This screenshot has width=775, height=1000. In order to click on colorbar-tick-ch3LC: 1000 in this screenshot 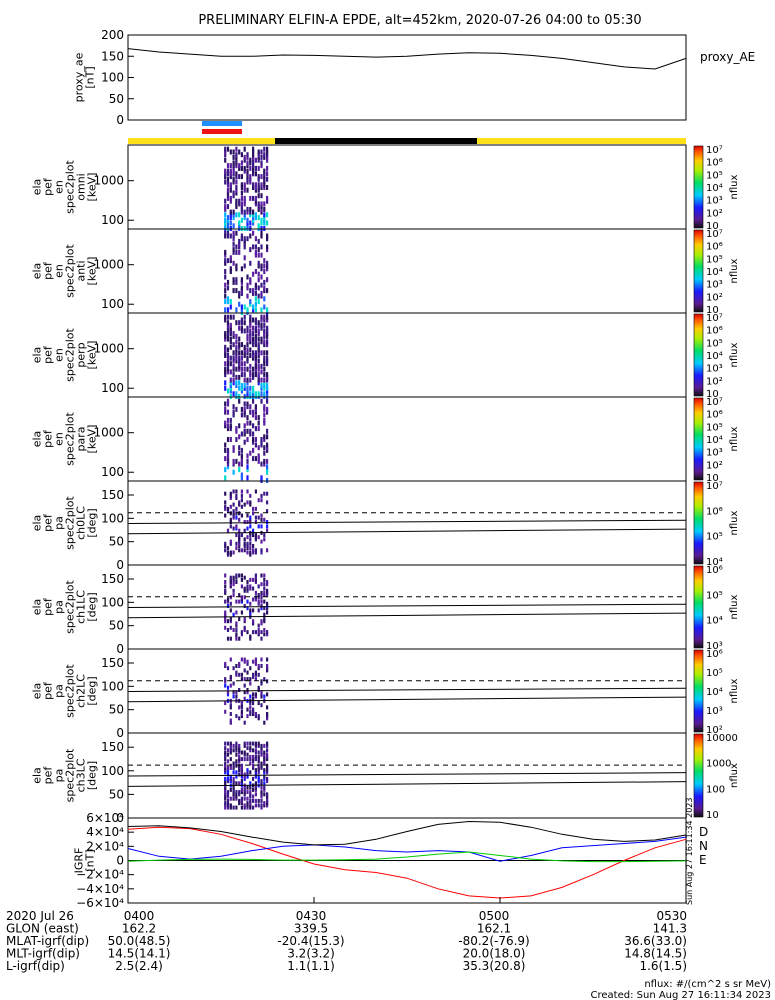, I will do `click(718, 764)`.